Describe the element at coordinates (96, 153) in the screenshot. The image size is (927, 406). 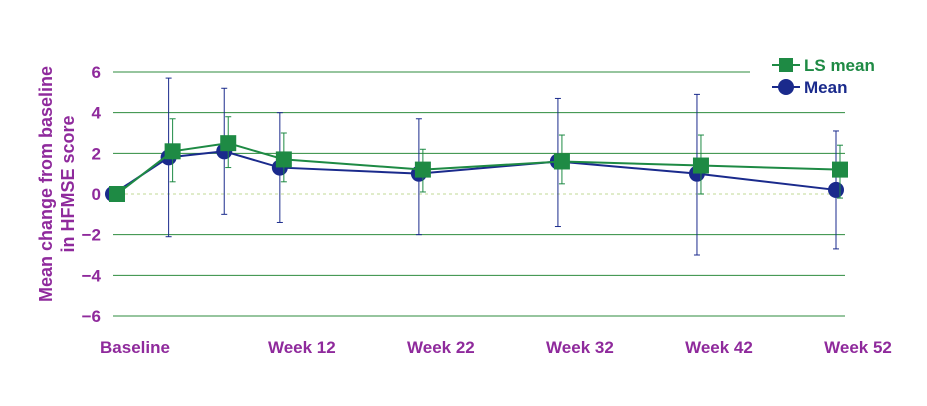
I see `y-tick-label: 2` at that location.